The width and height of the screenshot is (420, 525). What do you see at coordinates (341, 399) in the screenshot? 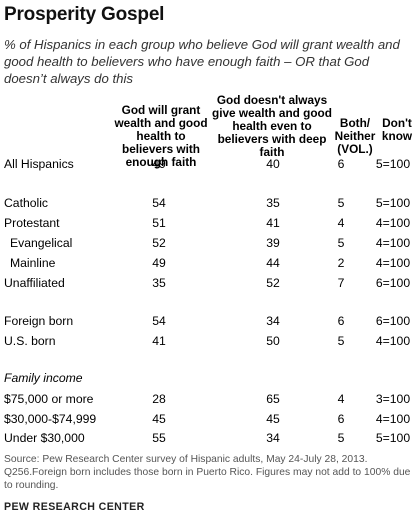
I see `cell-75000-both: 4` at bounding box center [341, 399].